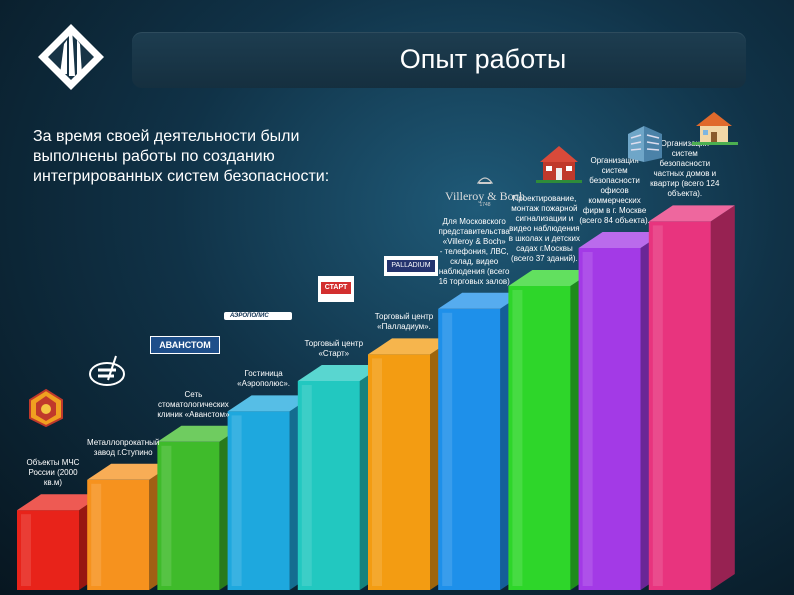 The height and width of the screenshot is (595, 794). I want to click on steel-plant-logo-icon, so click(107, 370).